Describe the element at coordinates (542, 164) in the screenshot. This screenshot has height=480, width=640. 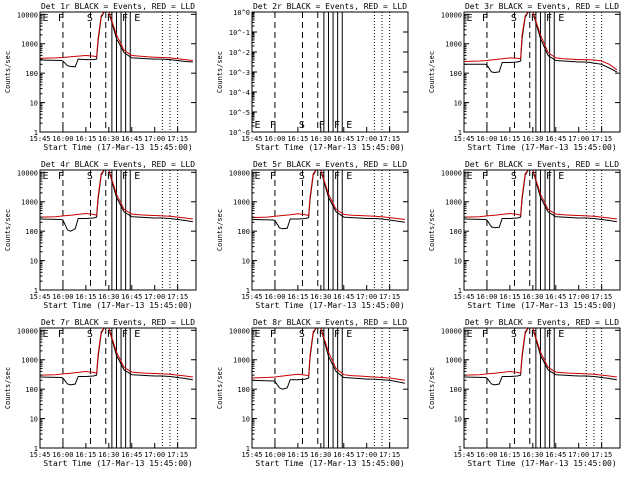
I see `chart-title: Det 6r BLACK = Events, RED = LLD` at that location.